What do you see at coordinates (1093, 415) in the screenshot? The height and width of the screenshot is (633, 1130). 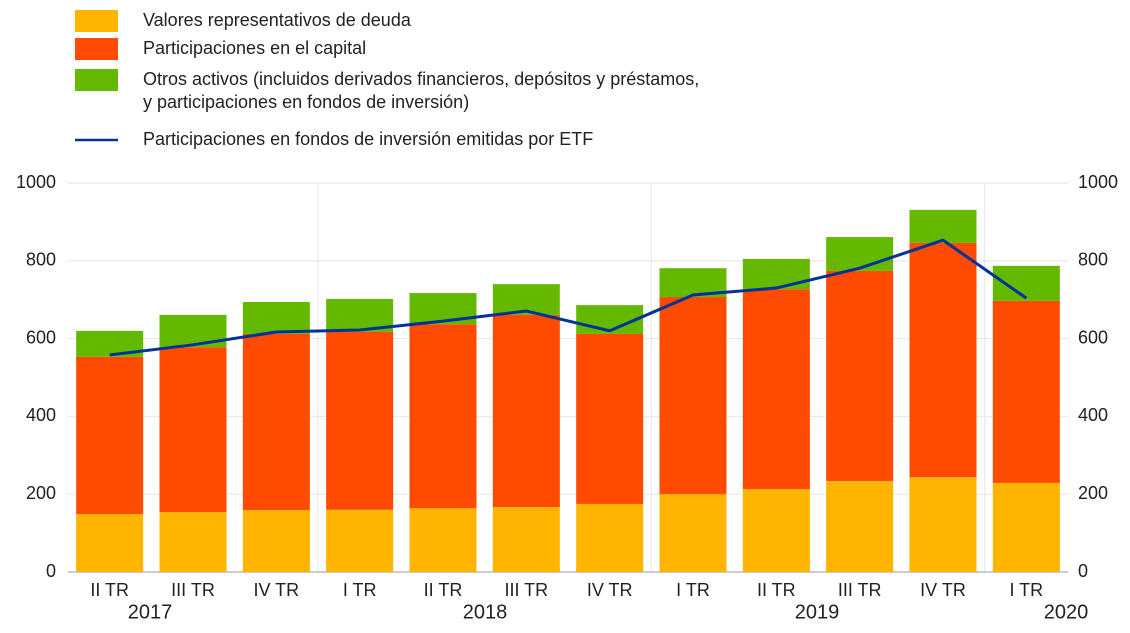 I see `y2-tick-label: 400` at bounding box center [1093, 415].